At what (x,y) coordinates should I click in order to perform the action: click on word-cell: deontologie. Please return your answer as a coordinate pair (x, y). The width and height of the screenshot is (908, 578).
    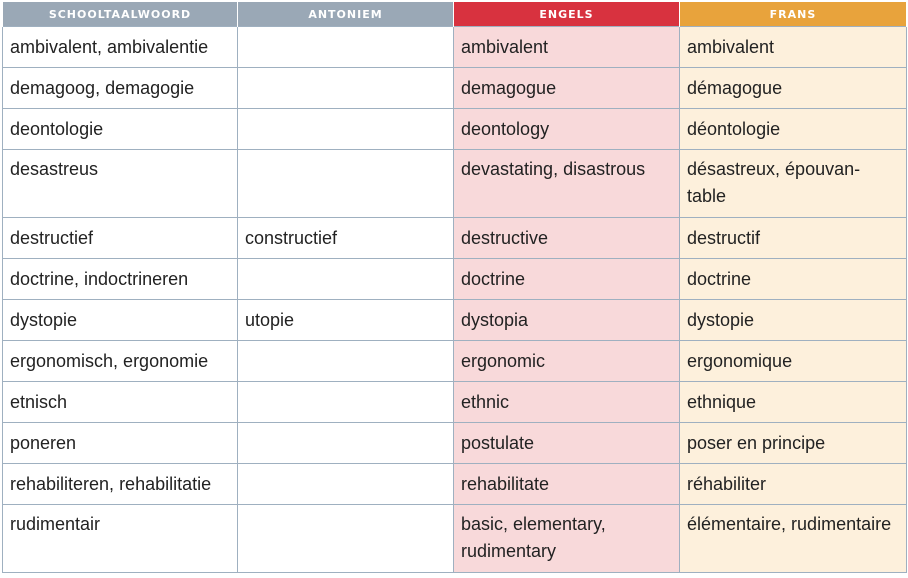
    Looking at the image, I should click on (120, 129).